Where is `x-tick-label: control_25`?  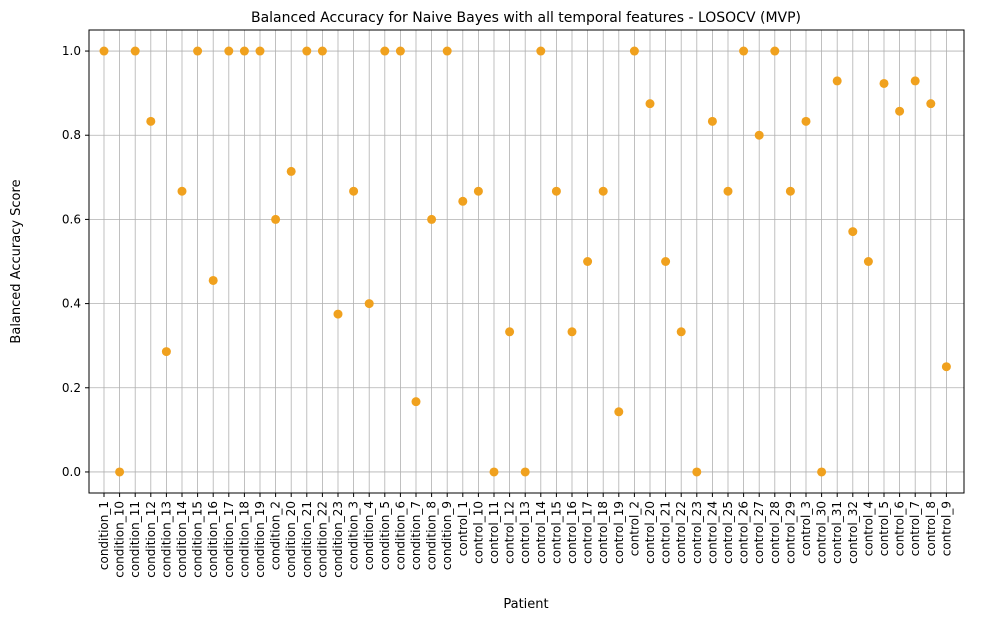
x-tick-label: control_25 is located at coordinates (728, 532).